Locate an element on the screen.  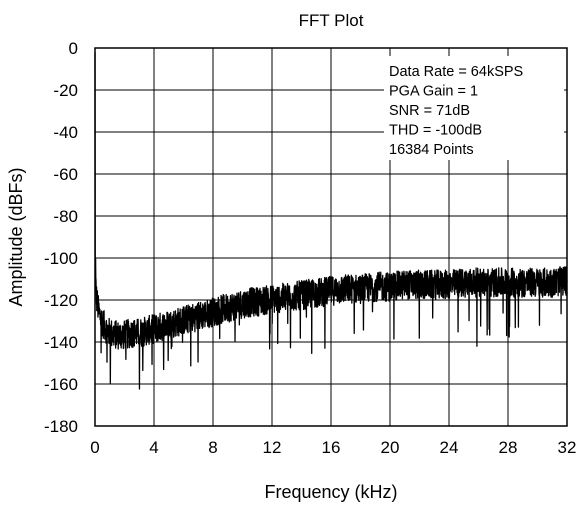
y-tick-label-6: -120 is located at coordinates (61, 300).